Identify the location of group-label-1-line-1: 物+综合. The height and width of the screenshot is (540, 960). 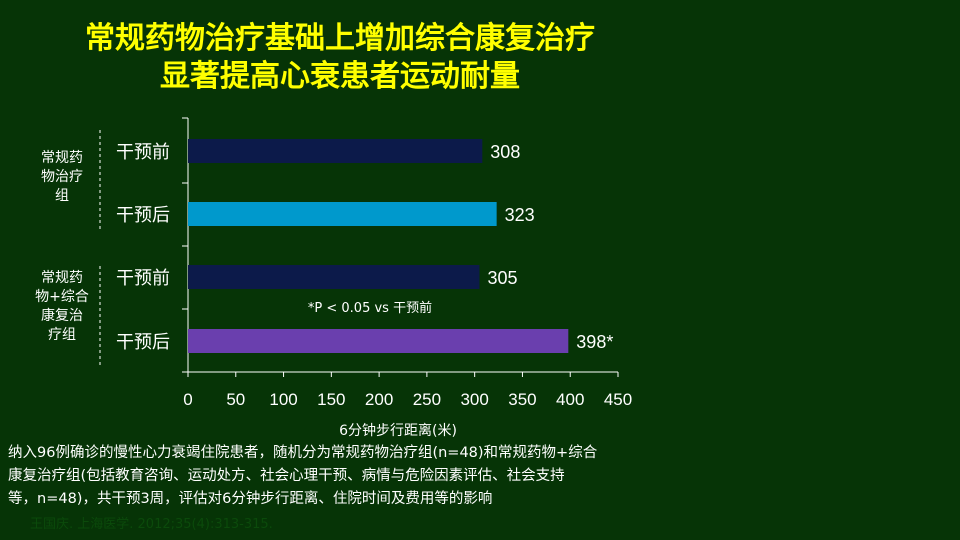
(62, 297).